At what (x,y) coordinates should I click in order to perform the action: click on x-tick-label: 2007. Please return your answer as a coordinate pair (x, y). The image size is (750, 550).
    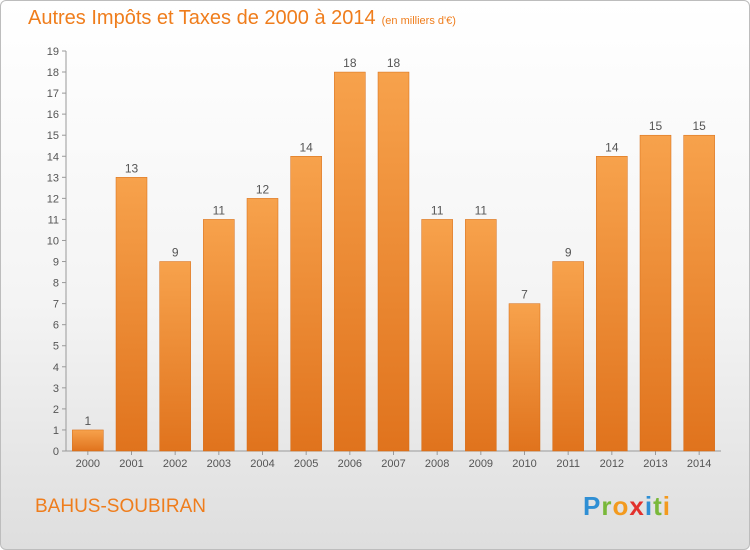
    Looking at the image, I should click on (393, 464).